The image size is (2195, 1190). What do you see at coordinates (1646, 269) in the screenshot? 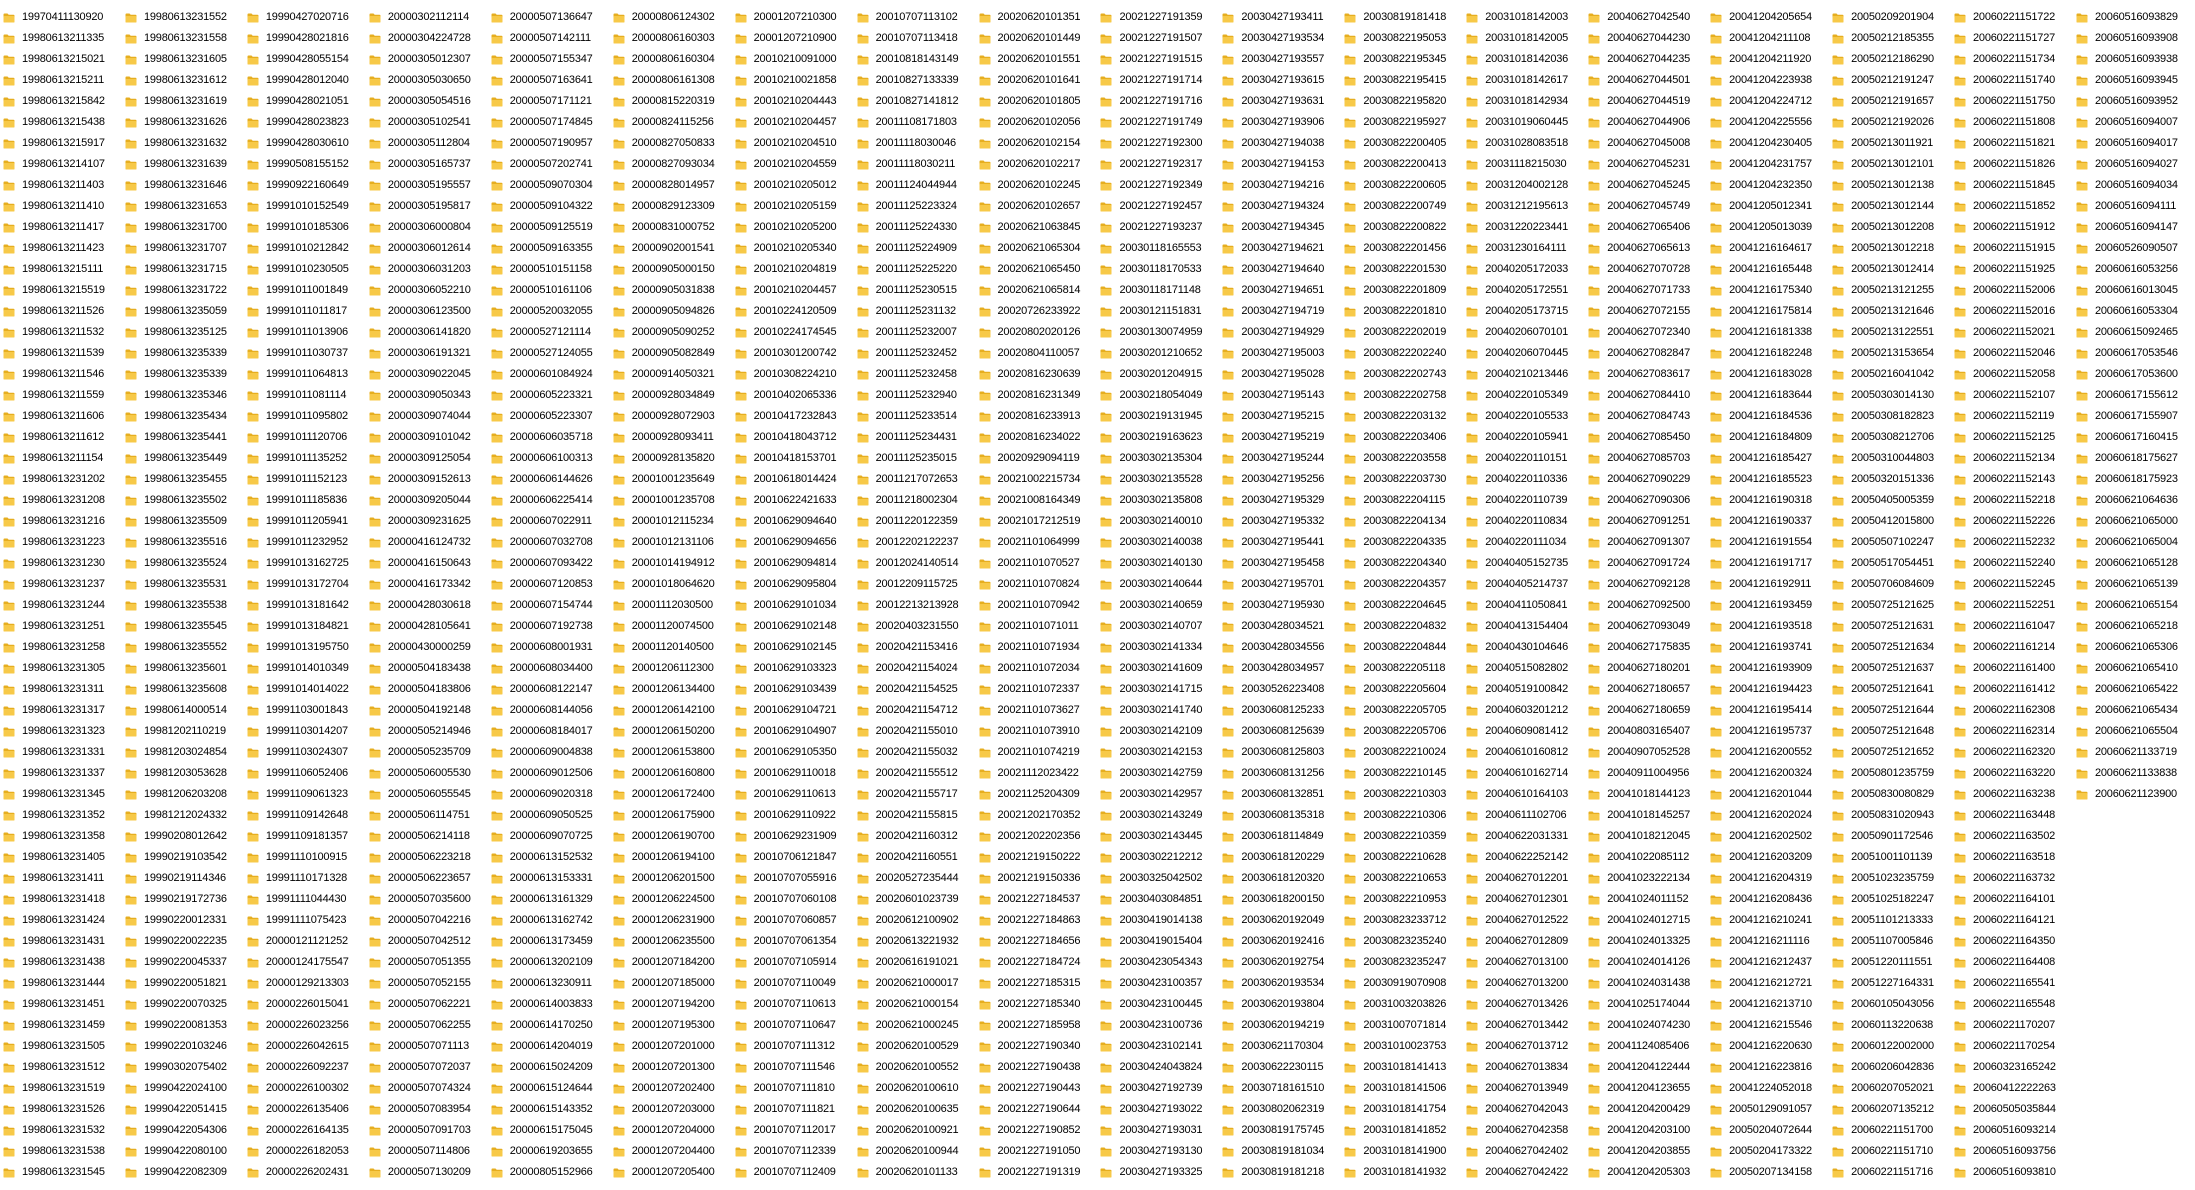
I see `folder-item: 20040627070728` at bounding box center [1646, 269].